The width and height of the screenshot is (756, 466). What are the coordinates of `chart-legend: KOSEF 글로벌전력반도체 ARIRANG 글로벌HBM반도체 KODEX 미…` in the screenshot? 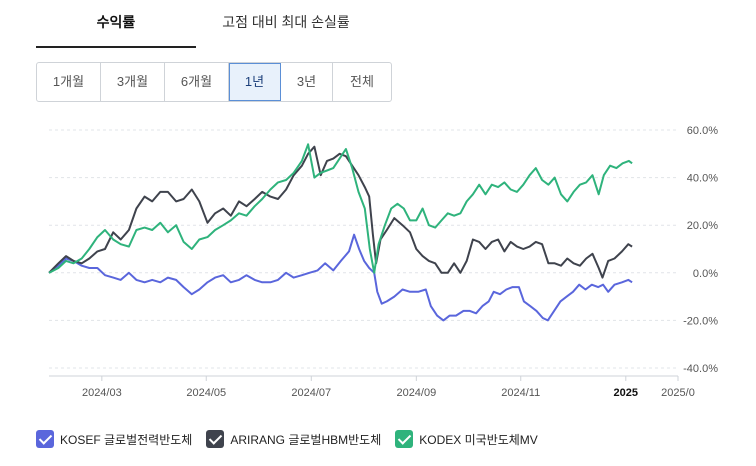 It's located at (294, 439).